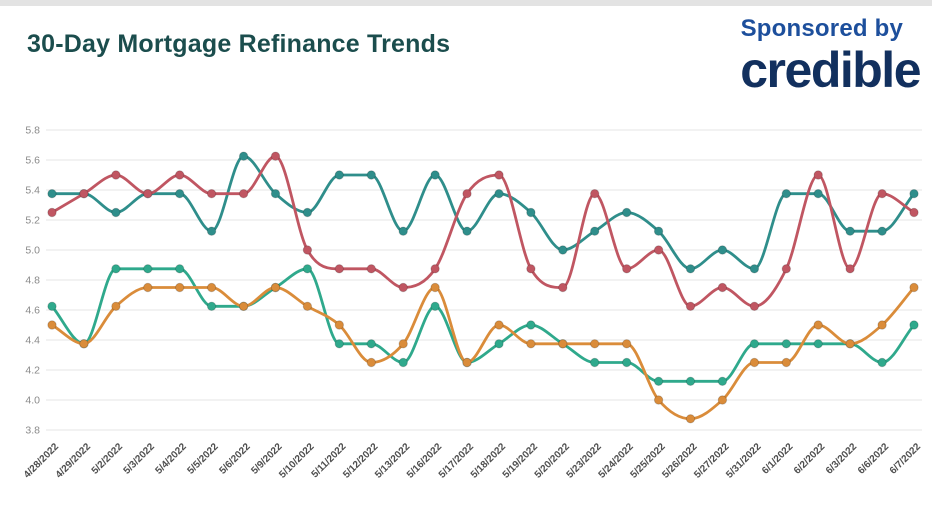 The image size is (932, 524). I want to click on x-tick-label: 6/2/2022, so click(810, 459).